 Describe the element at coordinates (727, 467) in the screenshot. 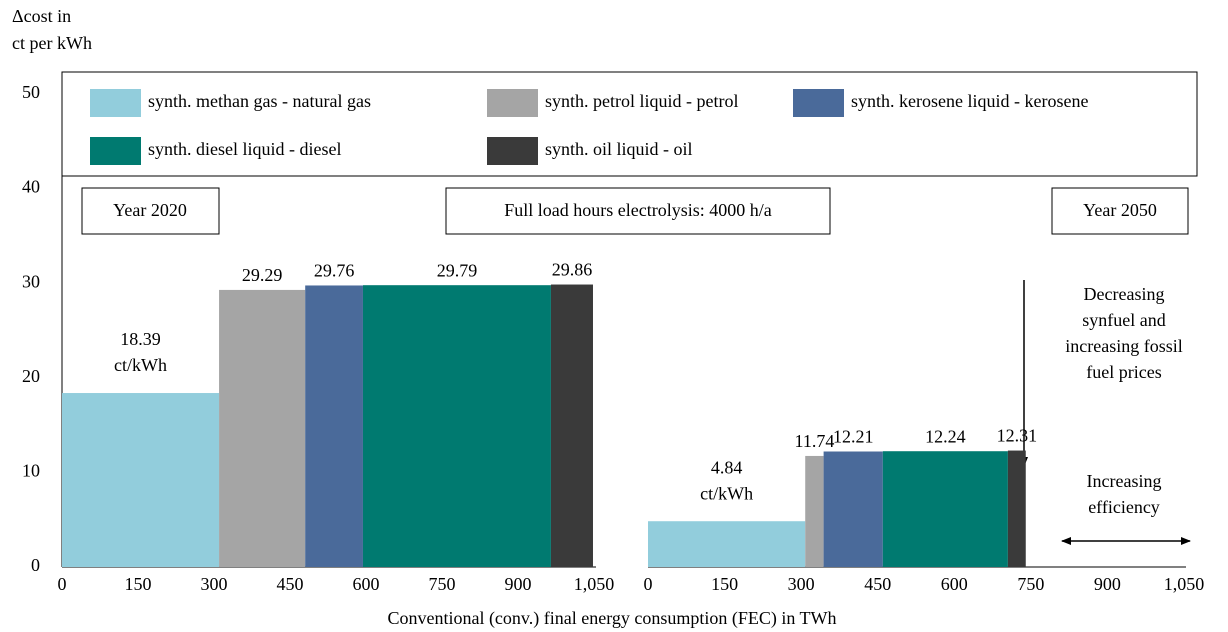

I see `data-label: 4.84` at that location.